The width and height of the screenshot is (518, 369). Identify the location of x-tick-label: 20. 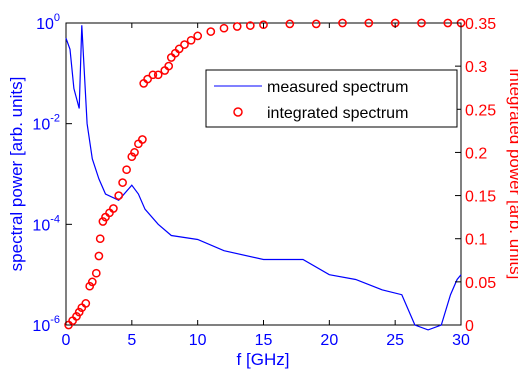
(329, 340).